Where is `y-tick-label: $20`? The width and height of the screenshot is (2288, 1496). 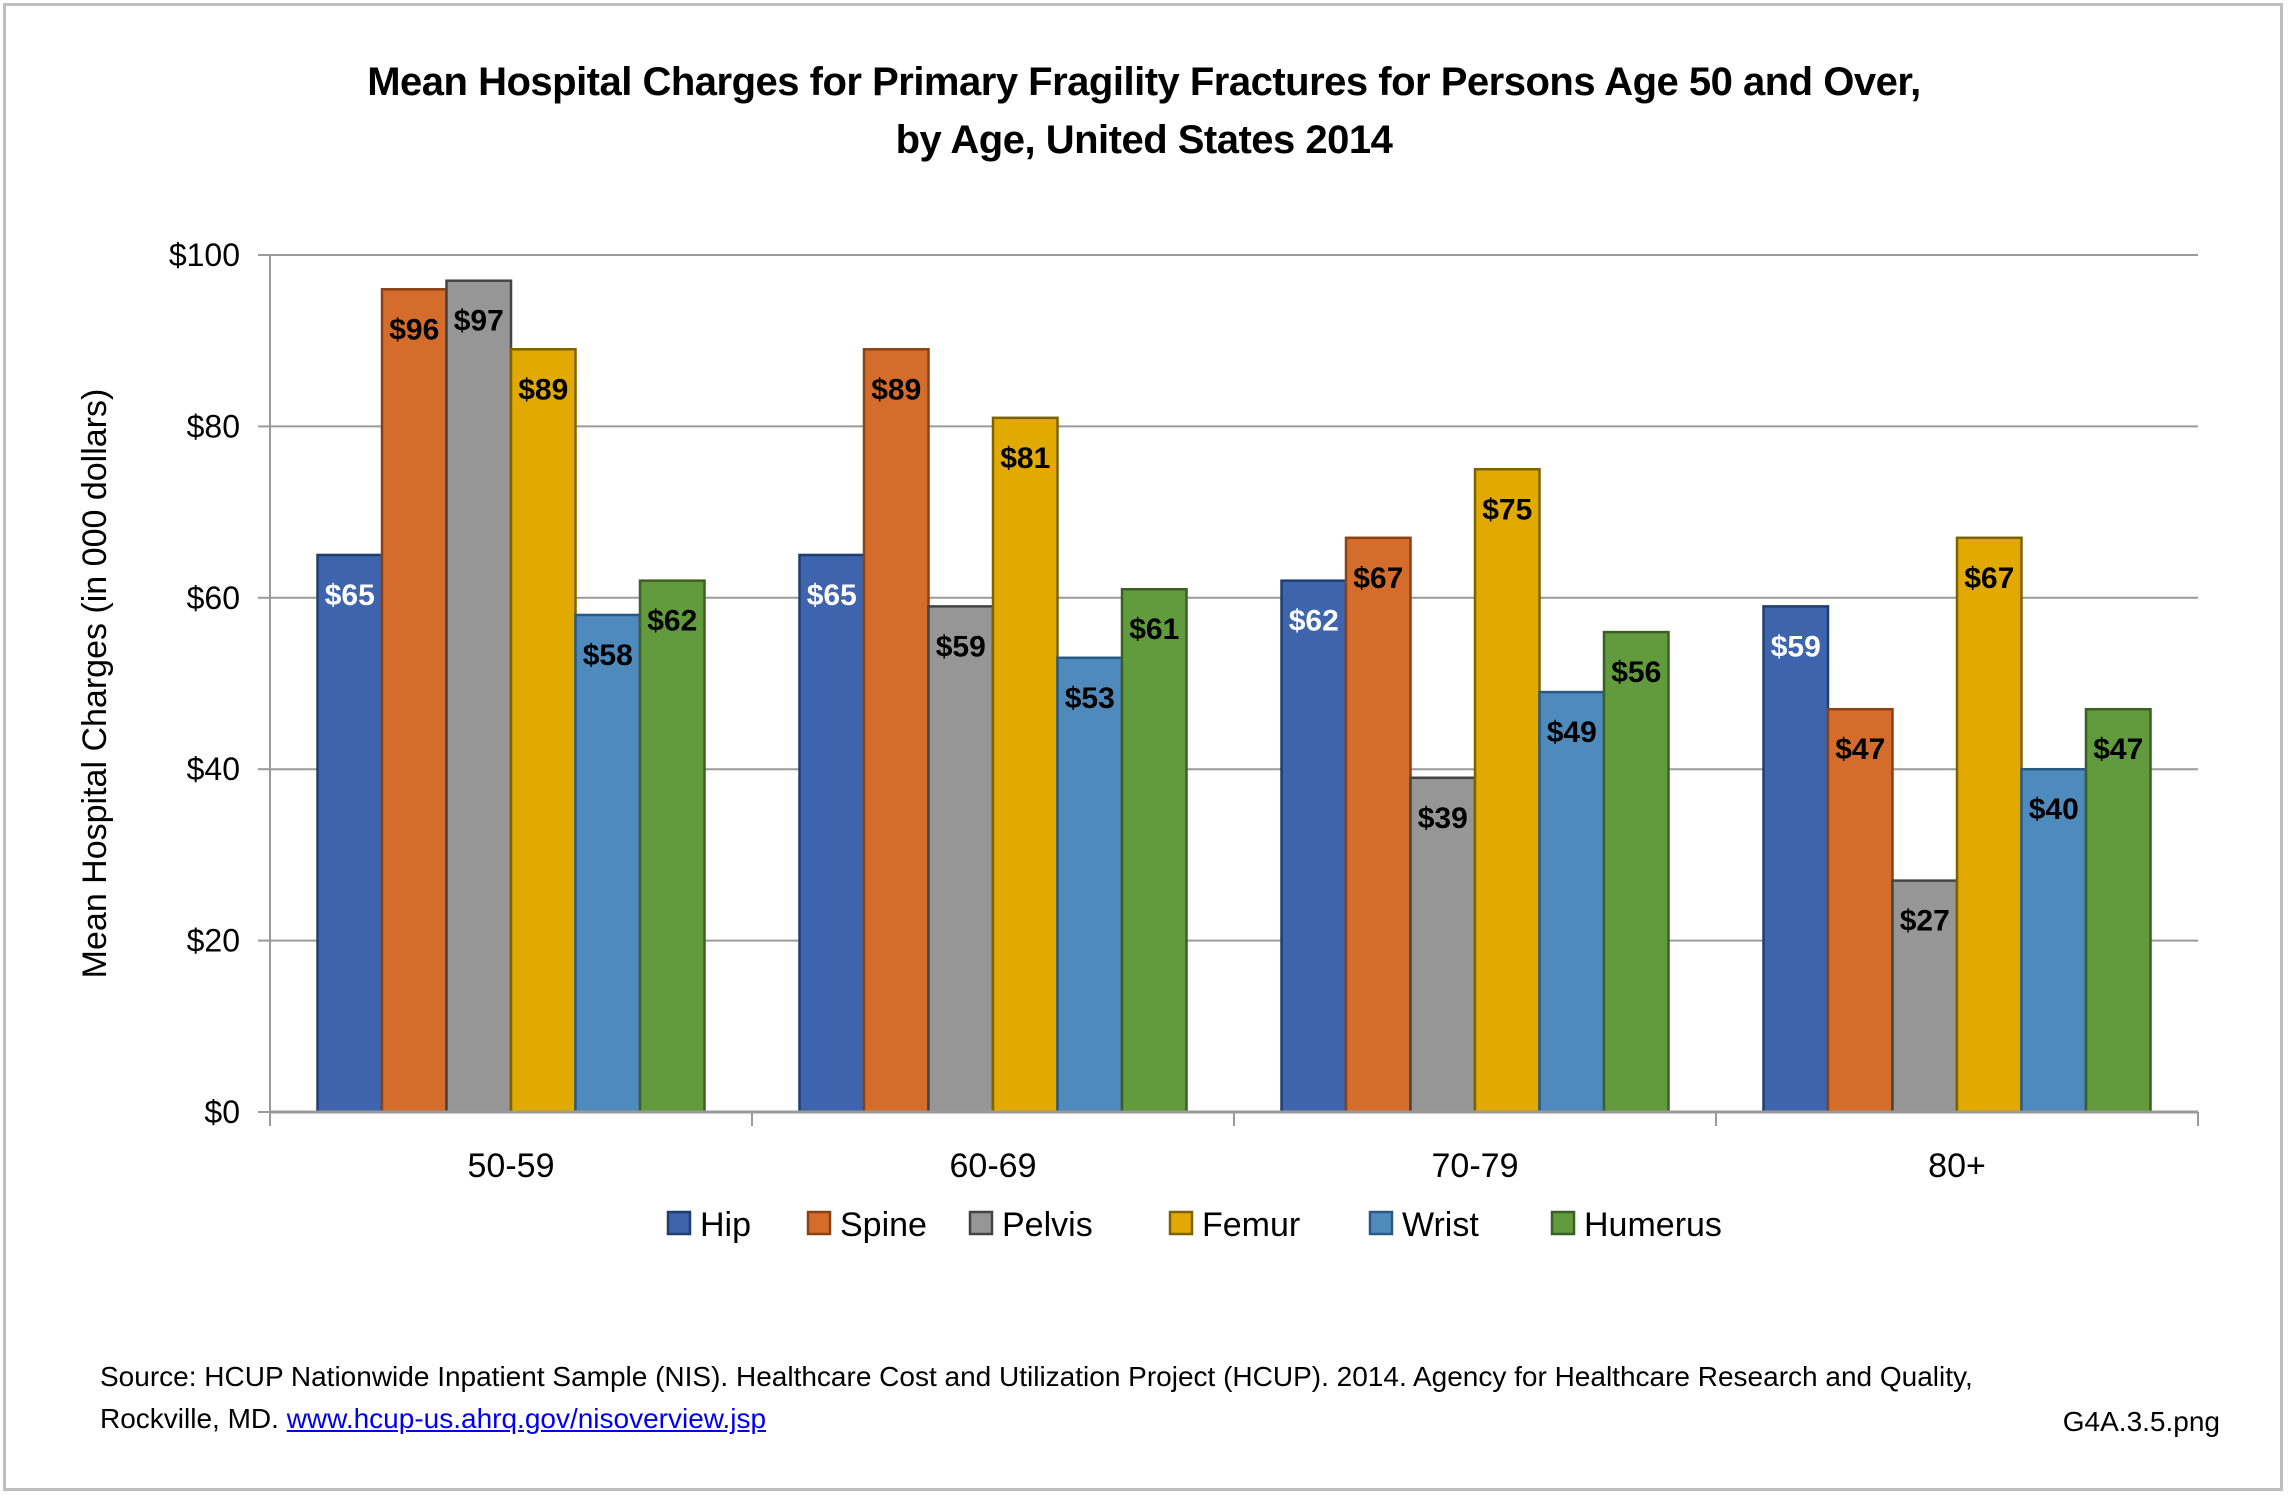 y-tick-label: $20 is located at coordinates (213, 941).